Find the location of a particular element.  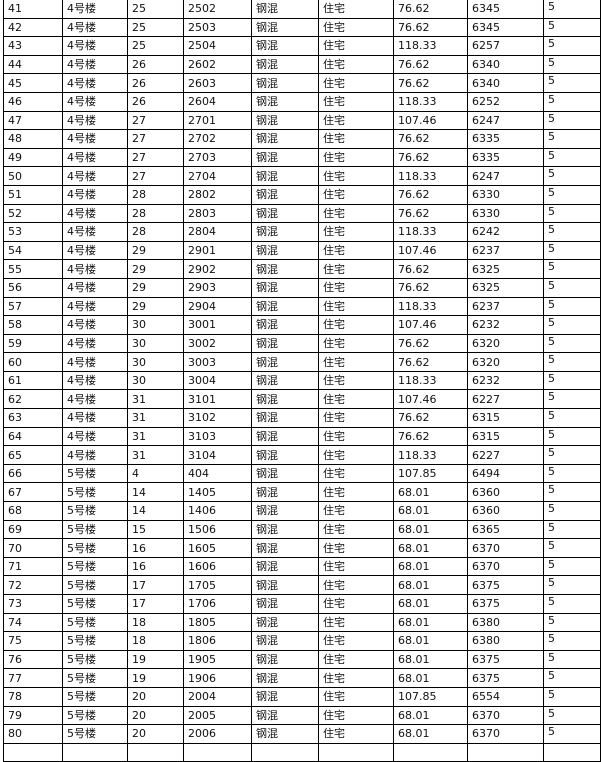

table-row: 65 4号楼 31 3104 钢混 住宅 118.33 6227 5 is located at coordinates (302, 455).